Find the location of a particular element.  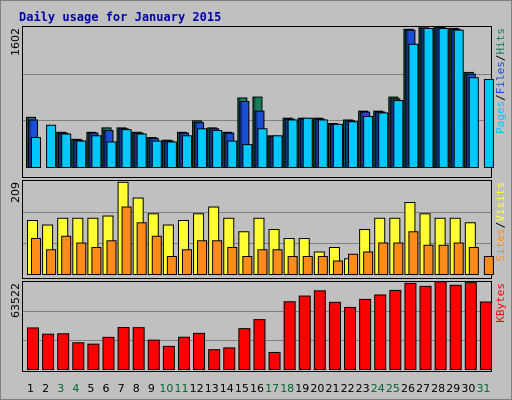

x-tick-label: 10 is located at coordinates (166, 388).